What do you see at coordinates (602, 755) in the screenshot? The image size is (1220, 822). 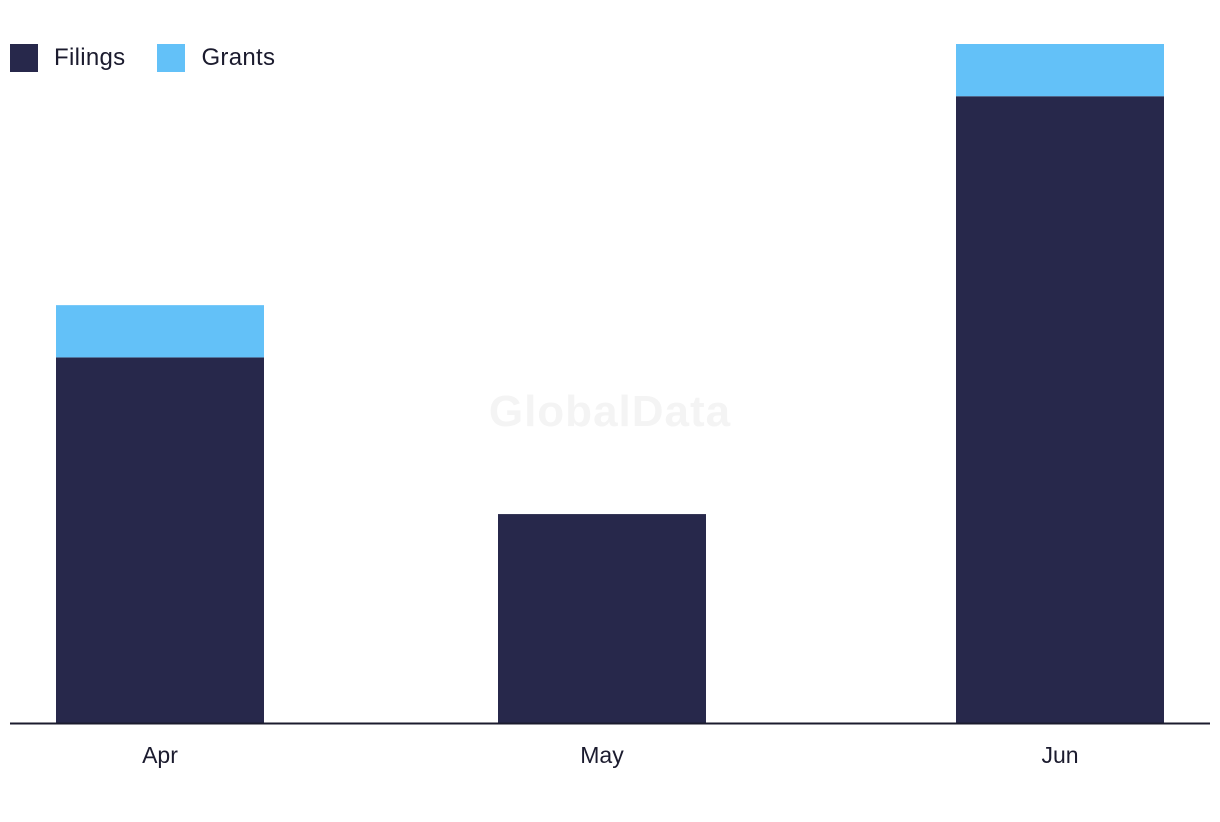 I see `x-tick-label-may: May` at bounding box center [602, 755].